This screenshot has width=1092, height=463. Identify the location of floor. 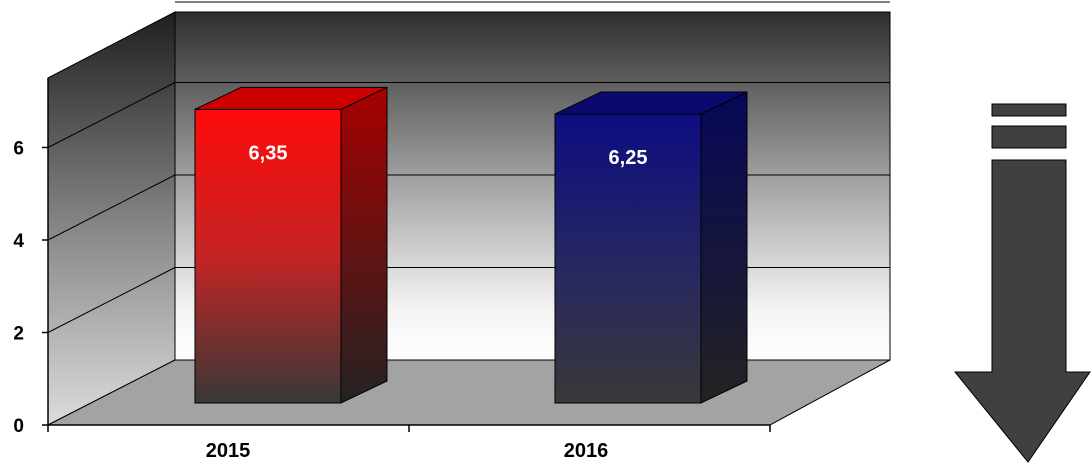
(469, 392).